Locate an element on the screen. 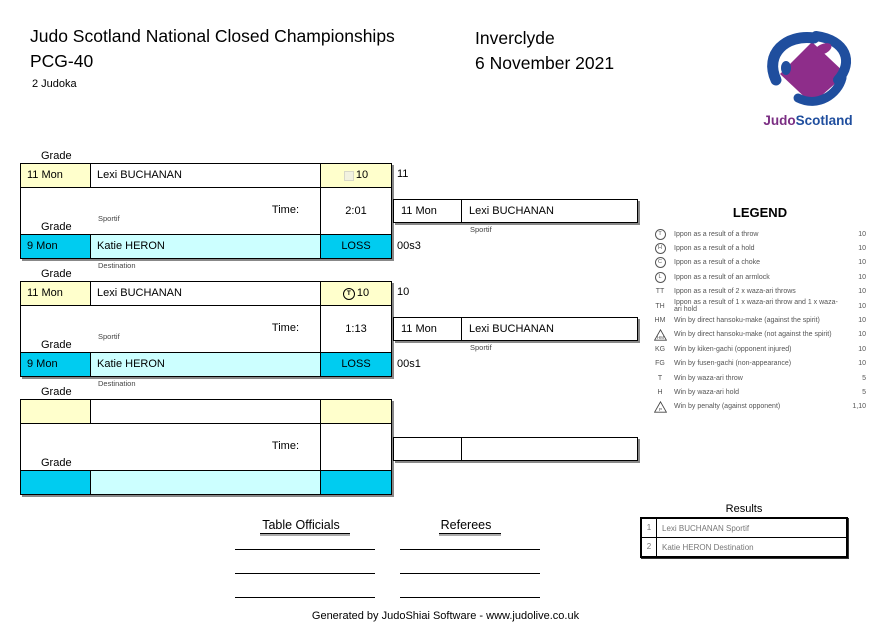 Image resolution: width=891 pixels, height=630 pixels. winner-box-2: 11 Mon Lexi BUCHANAN is located at coordinates (515, 329).